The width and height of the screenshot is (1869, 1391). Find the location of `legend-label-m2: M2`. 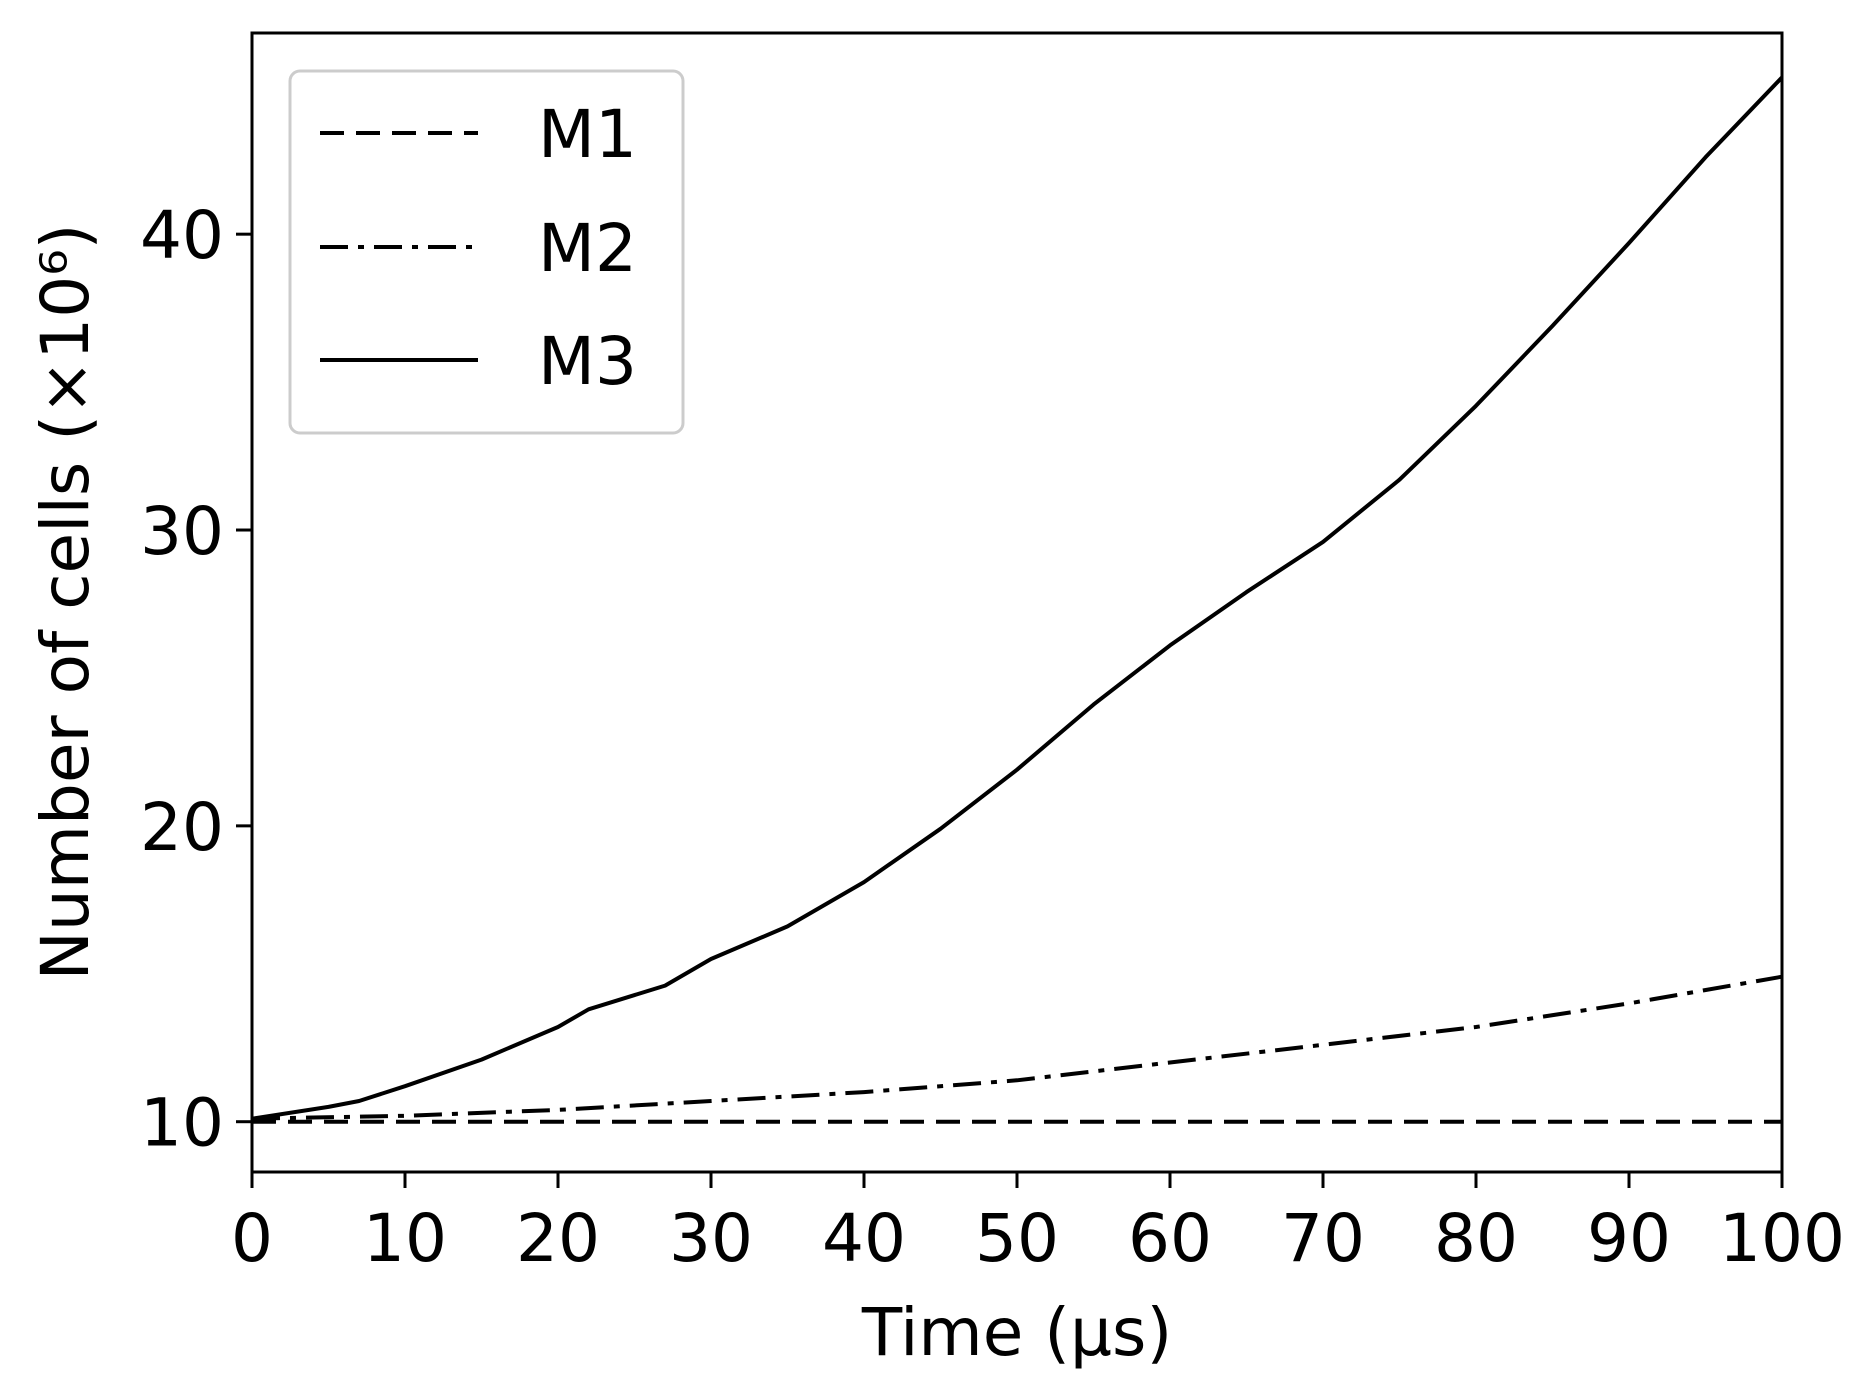

legend-label-m2: M2 is located at coordinates (587, 248).